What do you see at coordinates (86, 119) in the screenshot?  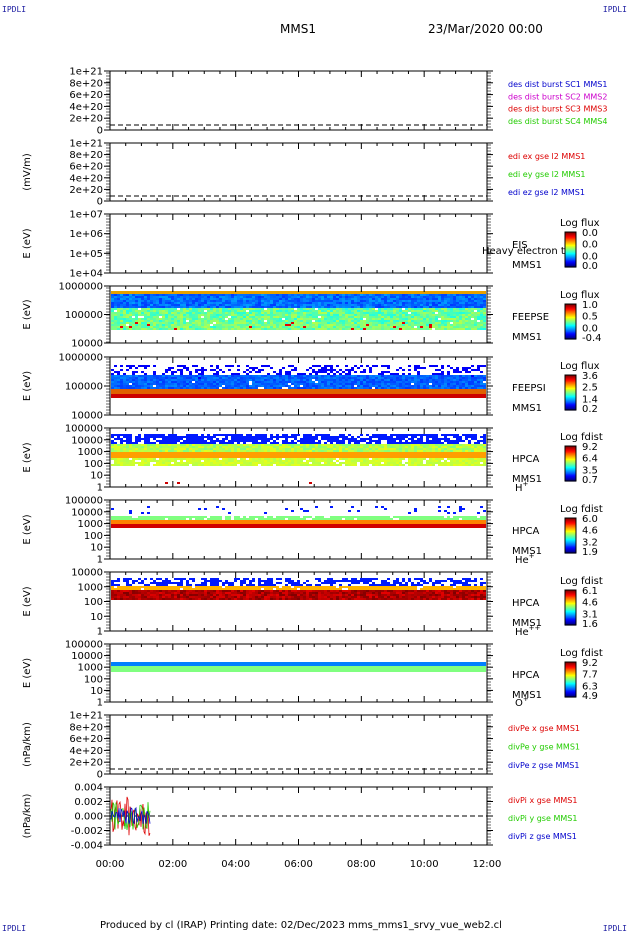 I see `y-tick-label: 2e+20` at bounding box center [86, 119].